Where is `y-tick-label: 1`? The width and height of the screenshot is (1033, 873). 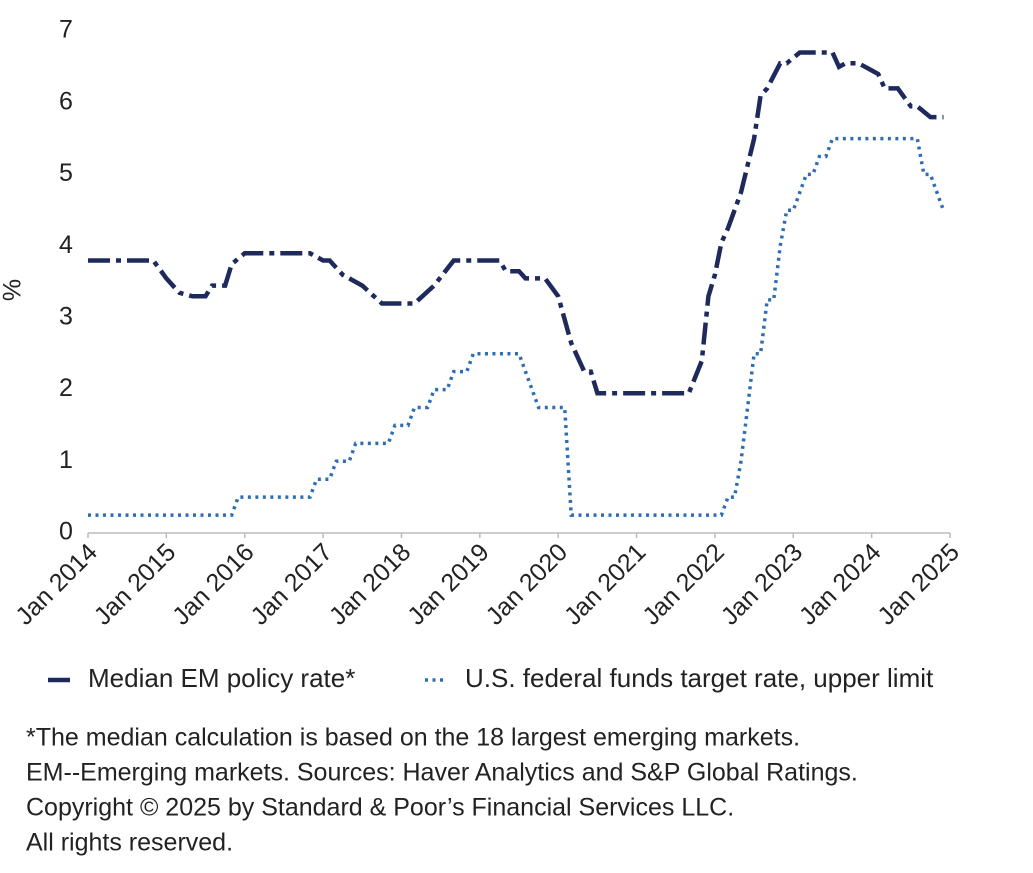
y-tick-label: 1 is located at coordinates (66, 460).